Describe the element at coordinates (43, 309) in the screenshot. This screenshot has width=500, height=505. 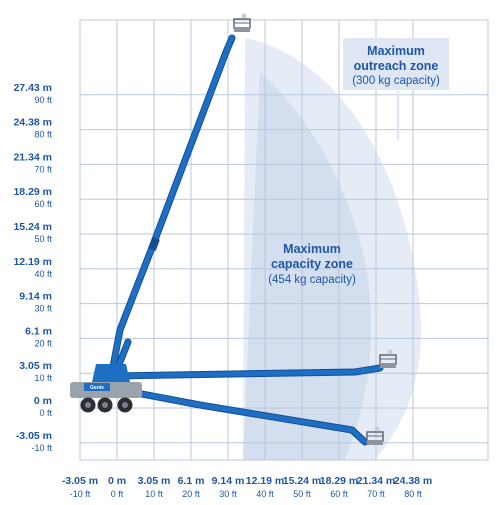
I see `y-tick-label-ft: 30 ft` at that location.